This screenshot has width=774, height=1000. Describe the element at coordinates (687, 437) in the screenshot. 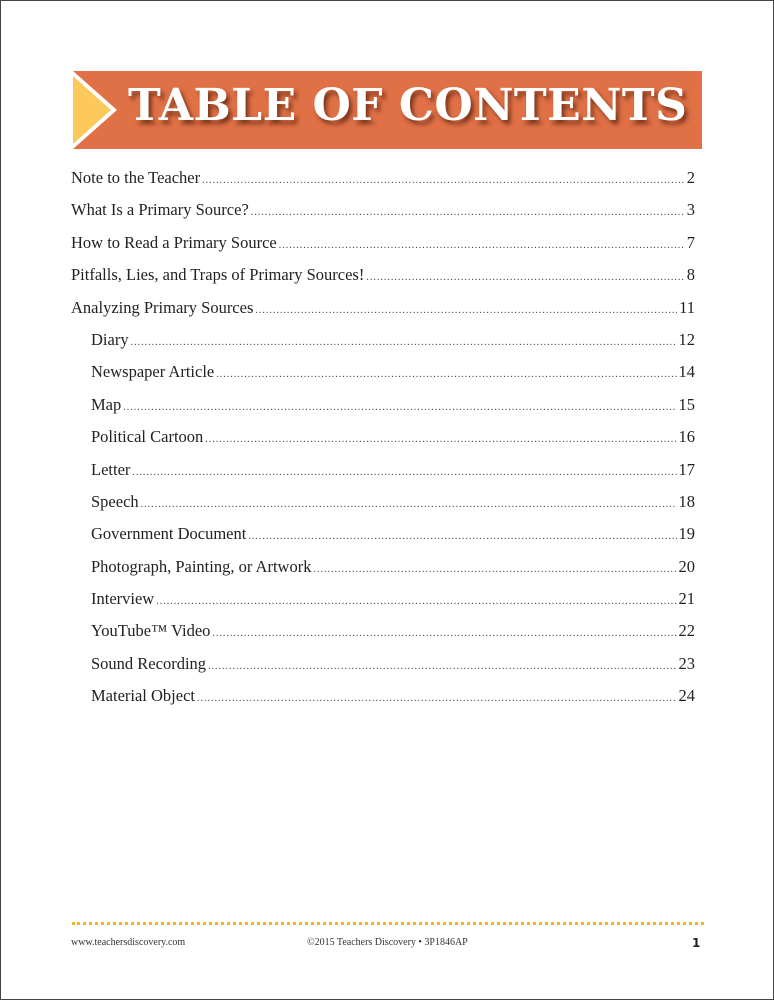

I see `toc-entry-page: 16` at that location.